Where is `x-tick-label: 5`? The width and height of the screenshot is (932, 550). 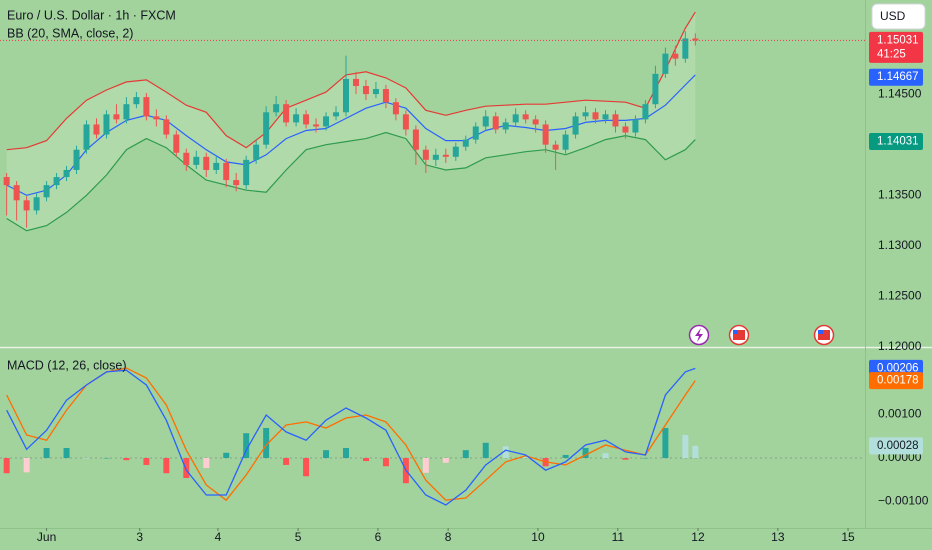 x-tick-label: 5 is located at coordinates (298, 537).